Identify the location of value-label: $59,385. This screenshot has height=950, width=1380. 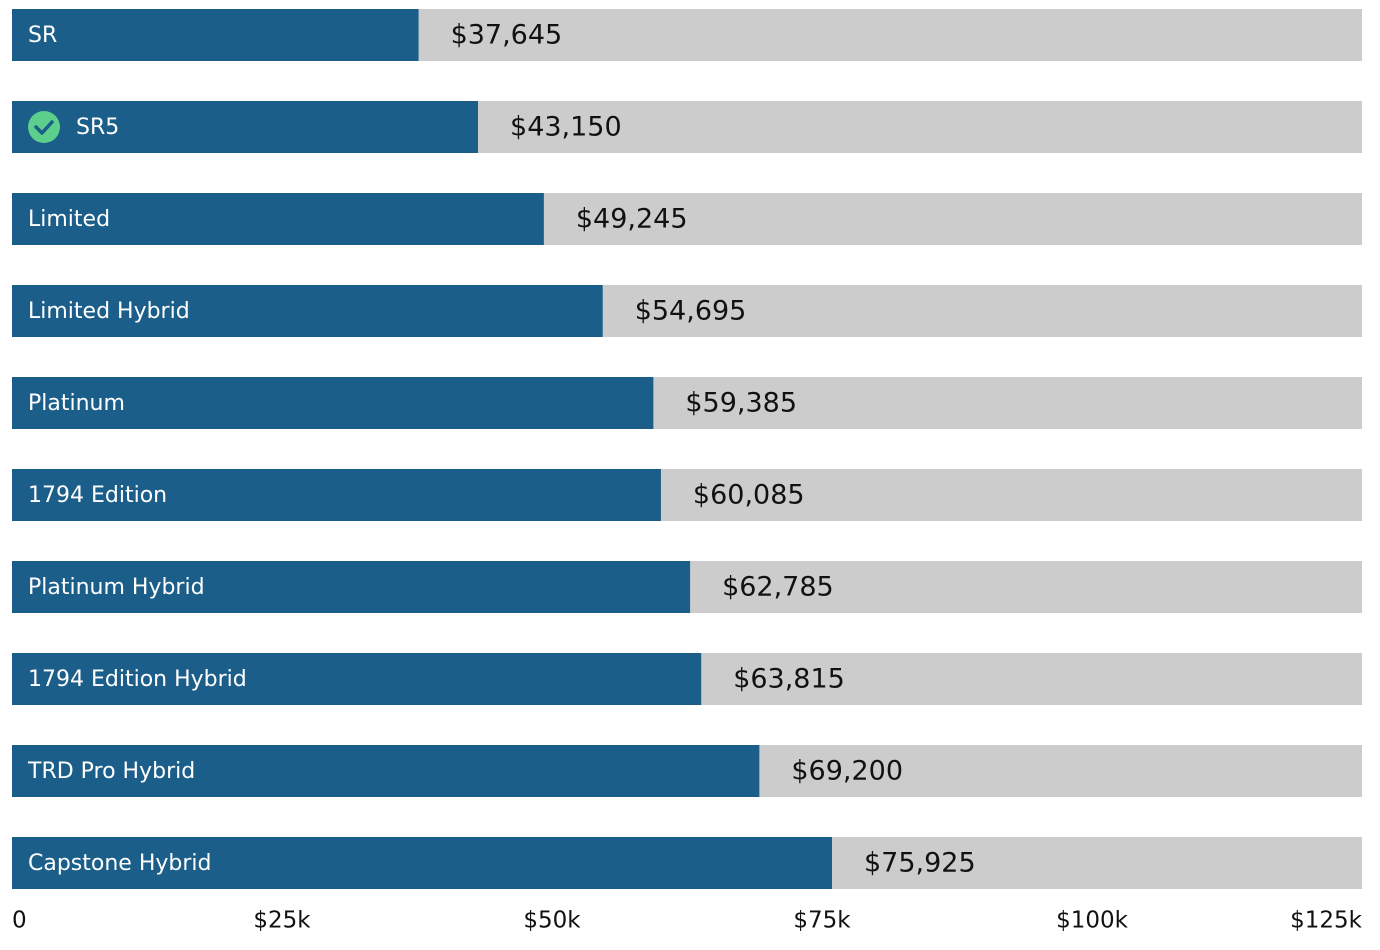
(741, 403).